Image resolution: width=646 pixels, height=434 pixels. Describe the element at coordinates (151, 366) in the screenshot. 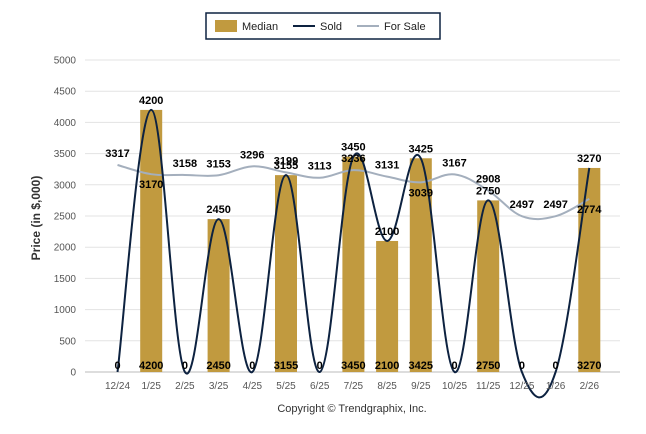

I see `median-value-label: 4200` at that location.